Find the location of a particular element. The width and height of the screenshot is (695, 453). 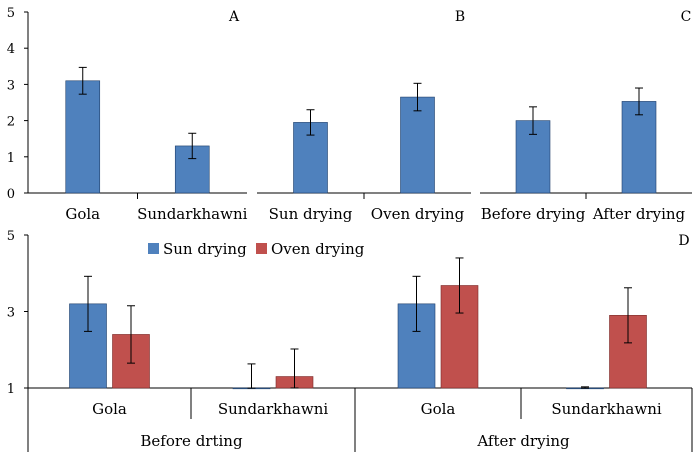

panel-a-letter: A is located at coordinates (234, 17).